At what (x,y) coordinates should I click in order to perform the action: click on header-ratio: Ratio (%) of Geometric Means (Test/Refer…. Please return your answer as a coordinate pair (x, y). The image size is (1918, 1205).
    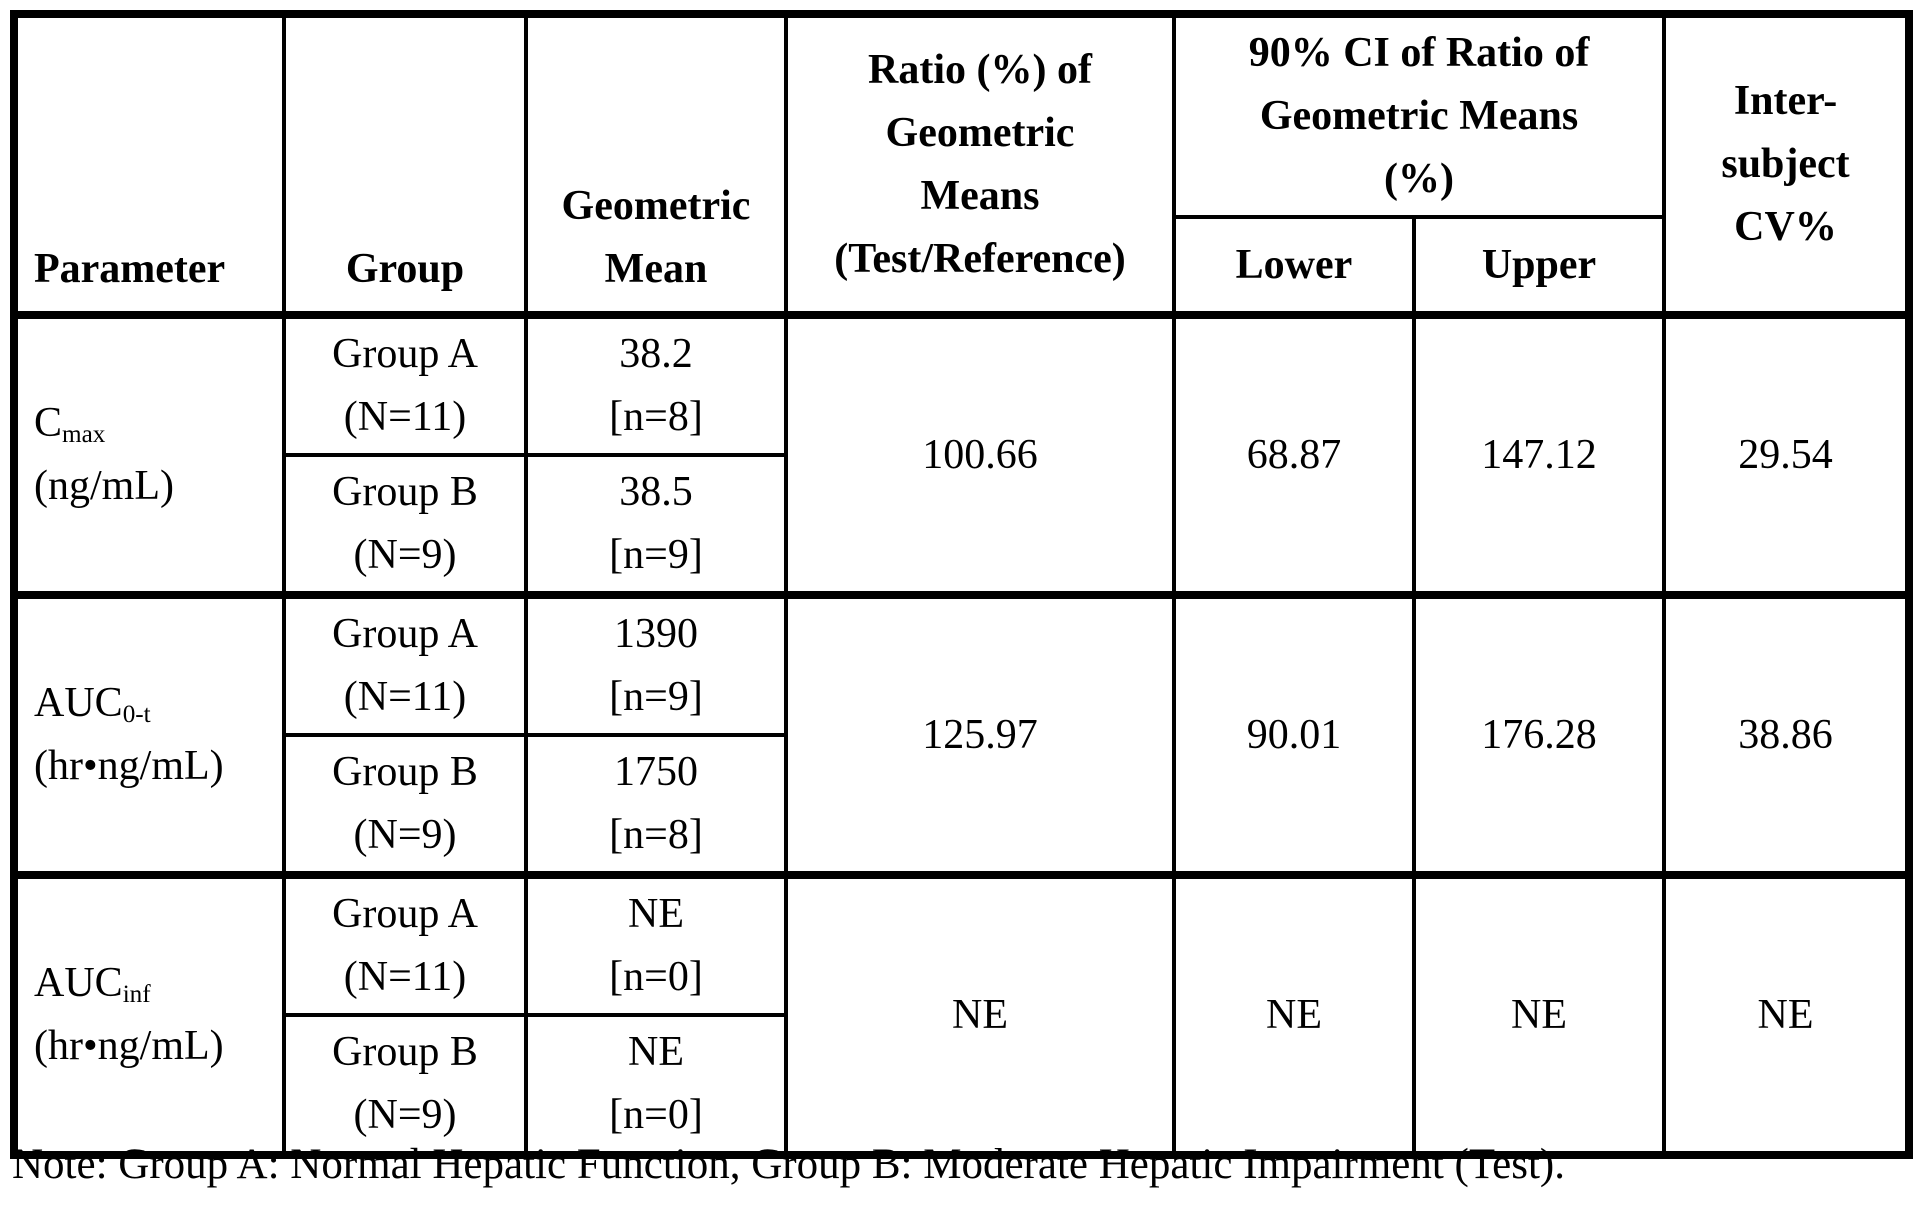
    Looking at the image, I should click on (980, 165).